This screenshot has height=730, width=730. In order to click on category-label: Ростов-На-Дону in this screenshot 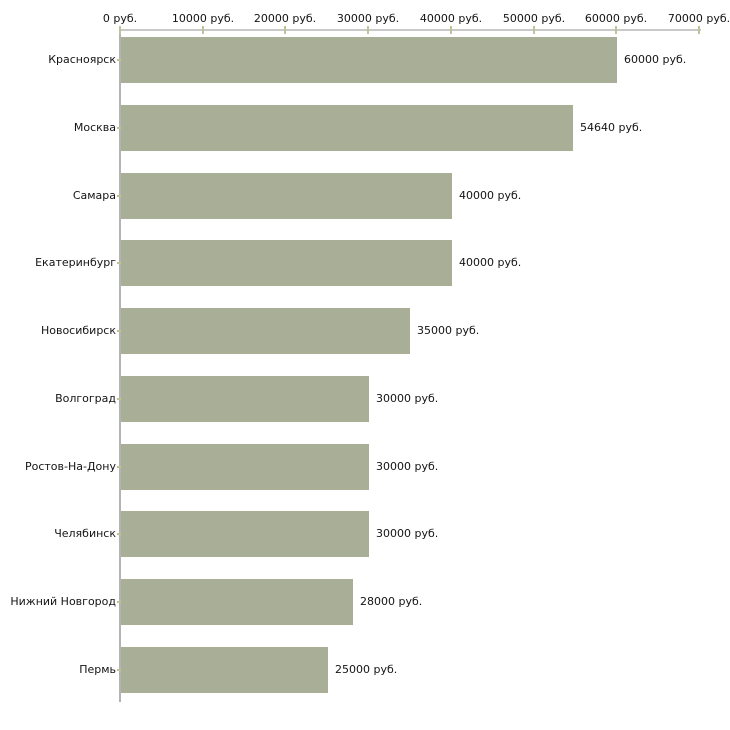, I will do `click(70, 466)`.